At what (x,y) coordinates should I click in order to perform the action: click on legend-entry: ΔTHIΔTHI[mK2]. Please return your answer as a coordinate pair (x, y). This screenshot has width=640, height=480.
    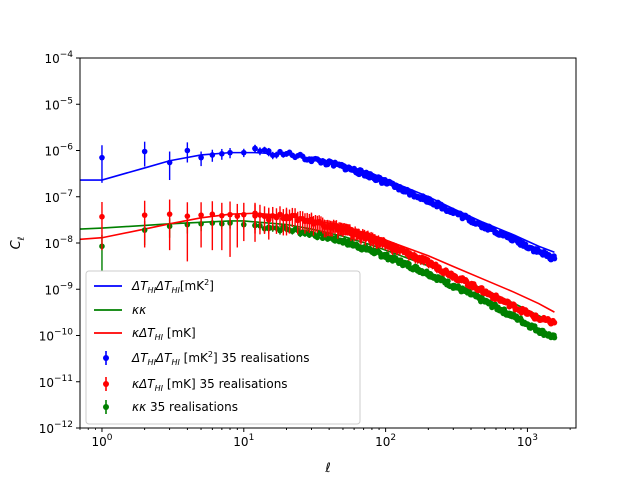
    Looking at the image, I should click on (154, 286).